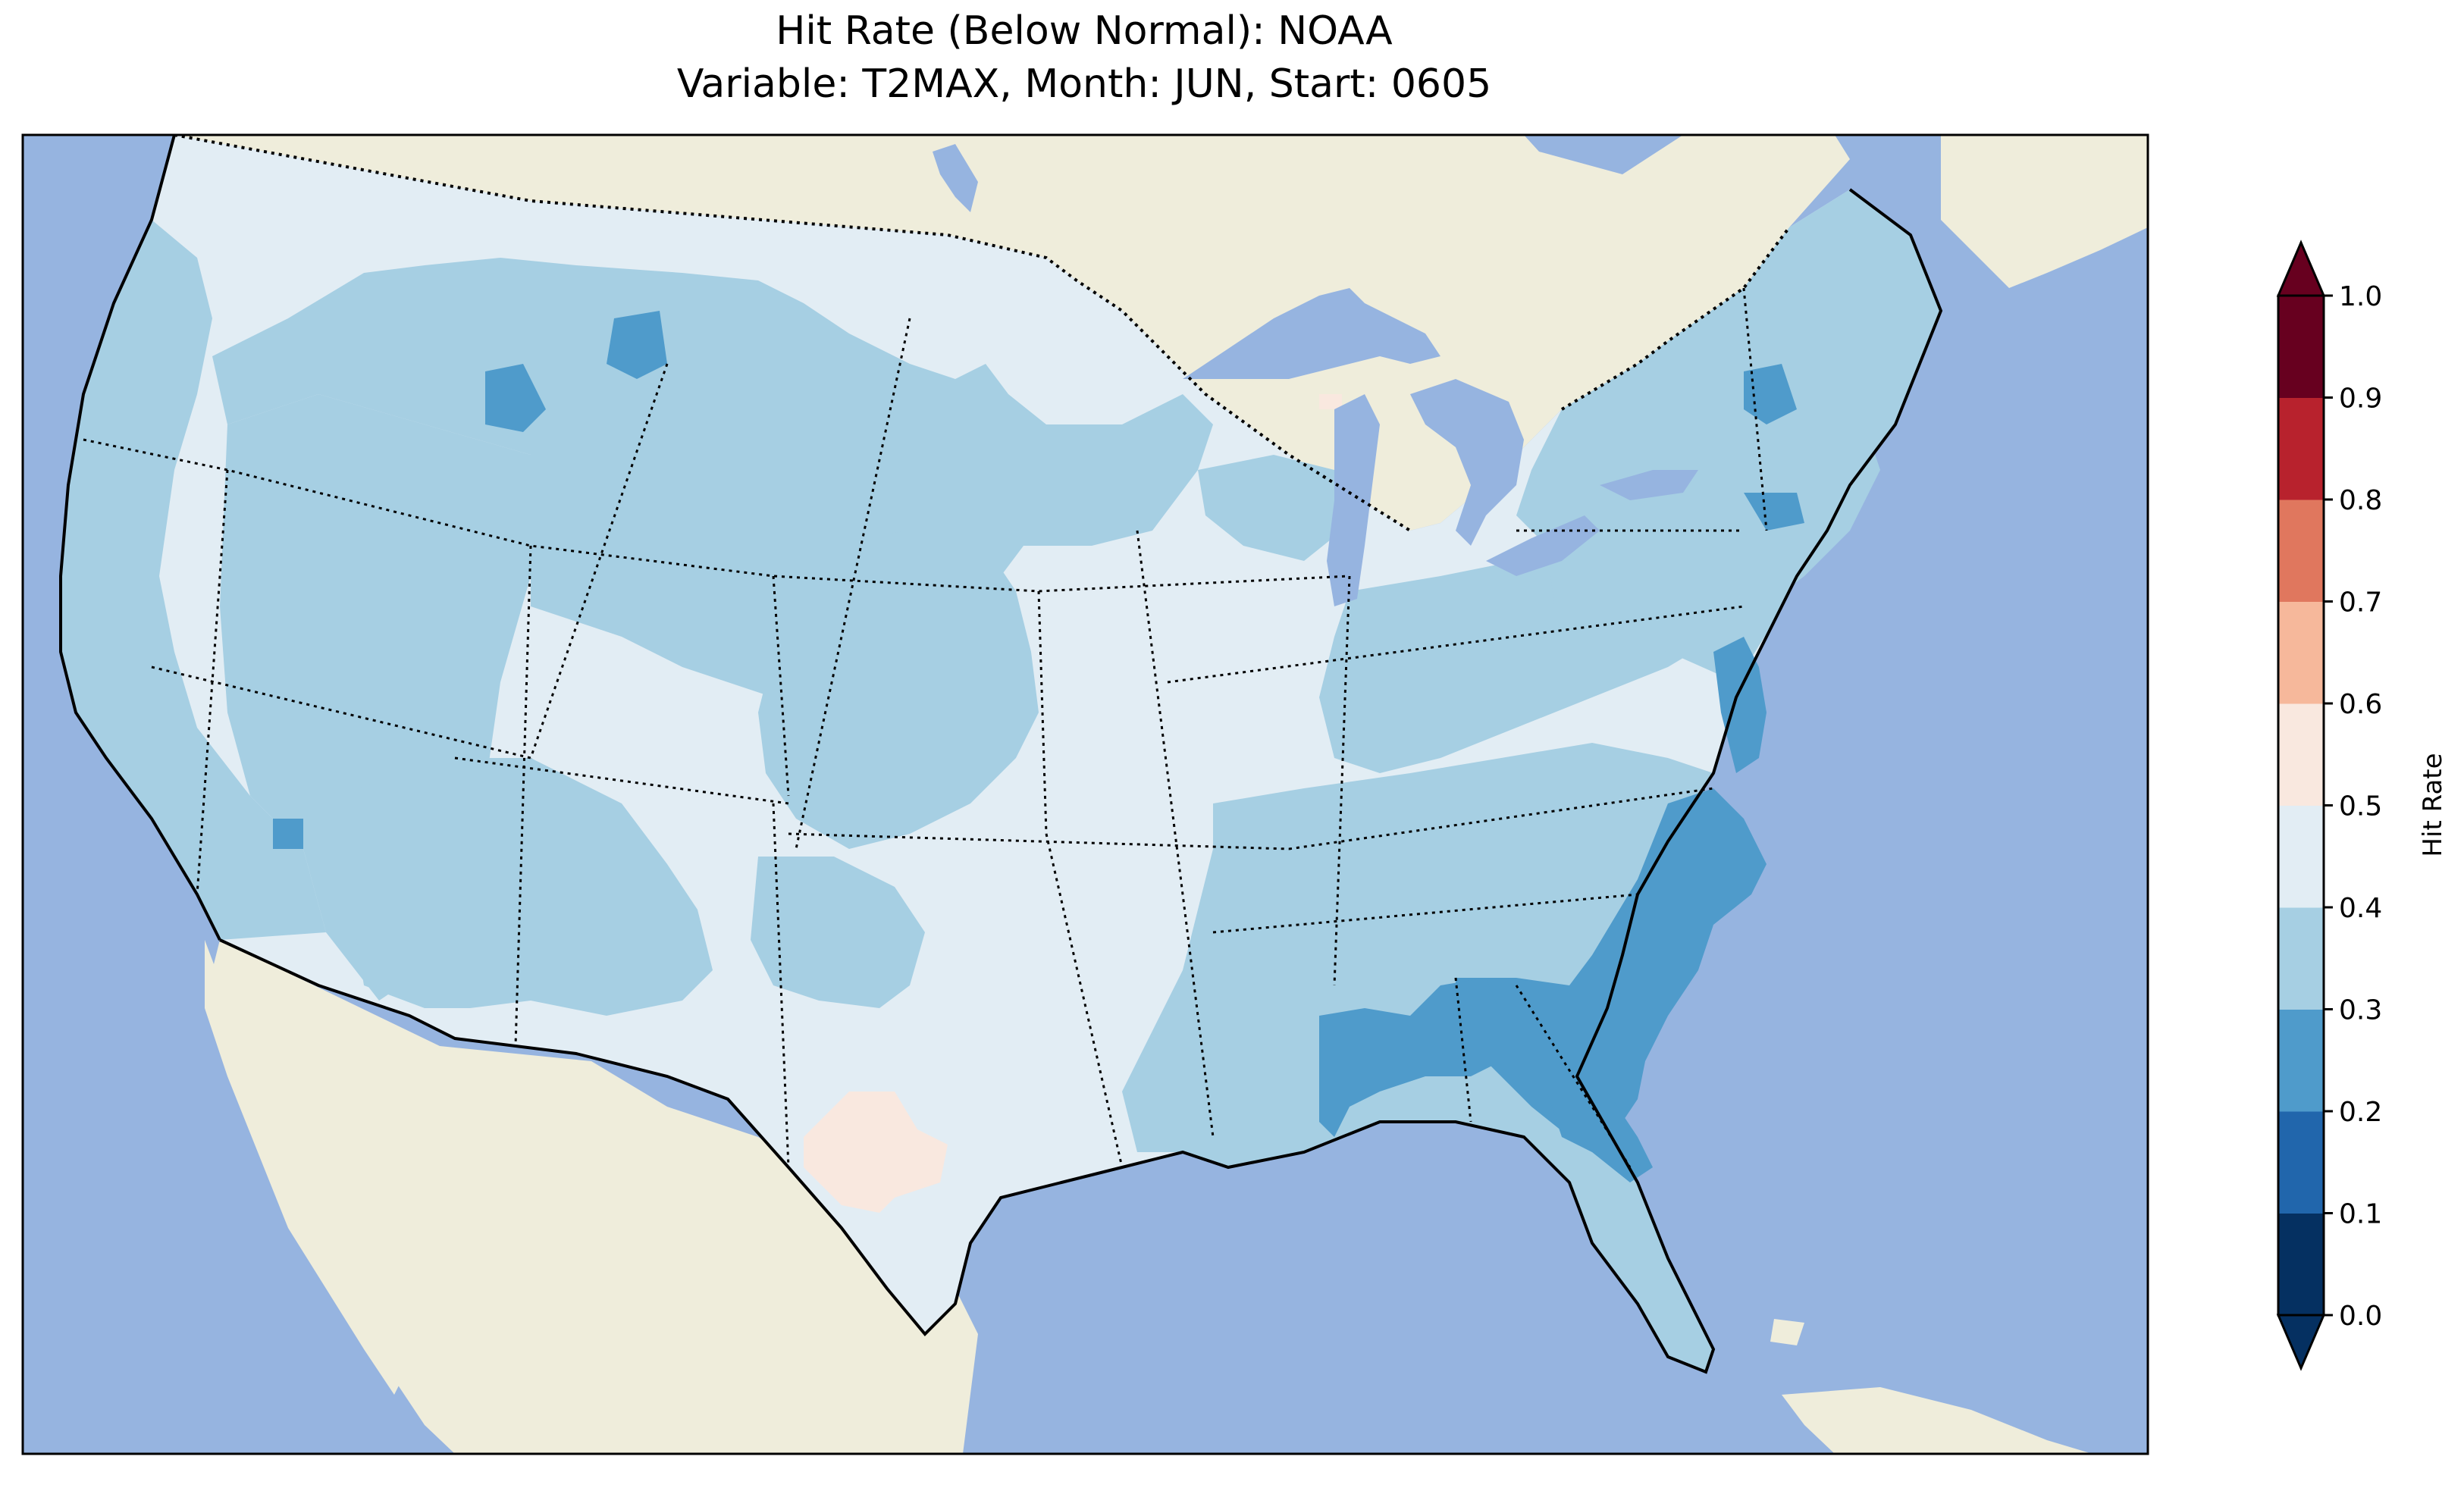  I want to click on colorbar-tick-label: 1.0, so click(2360, 296).